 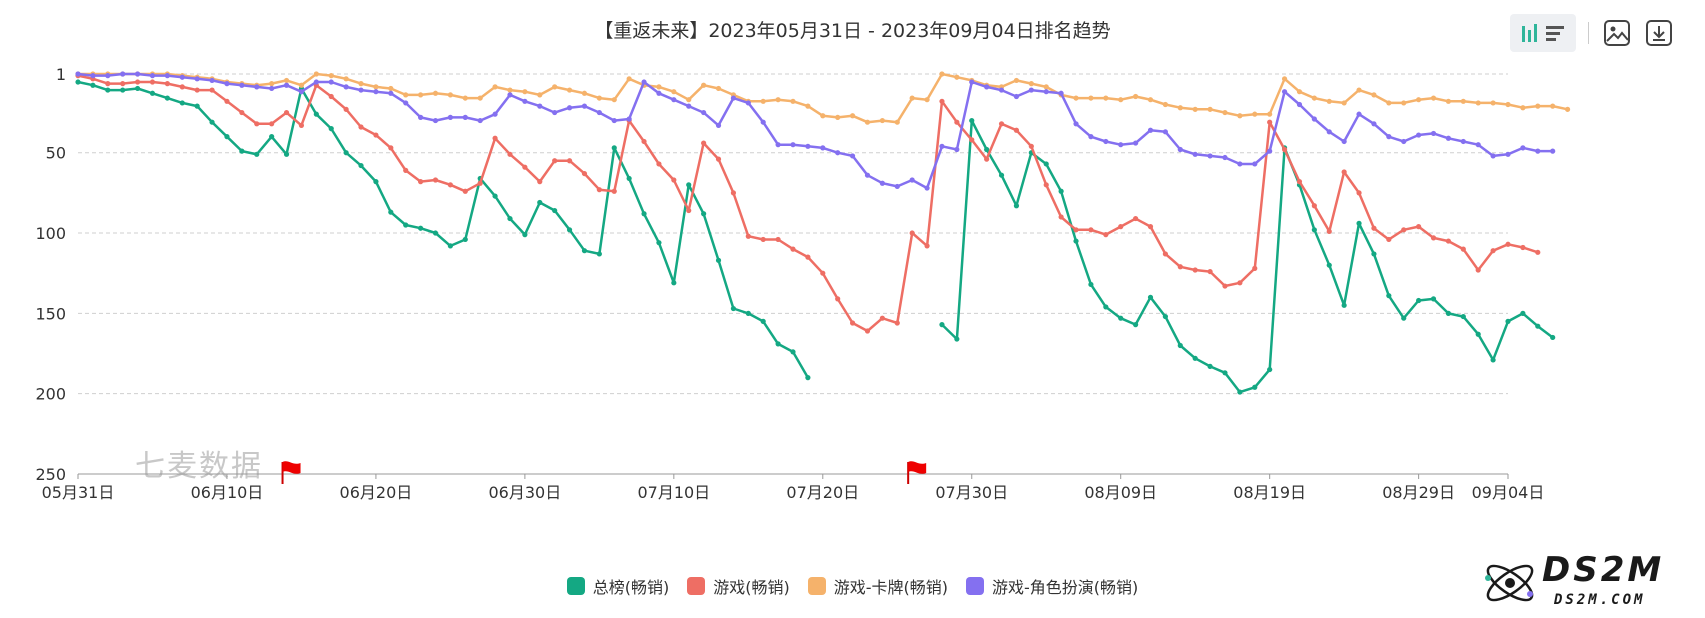 I want to click on download-icon, so click(x=1659, y=33).